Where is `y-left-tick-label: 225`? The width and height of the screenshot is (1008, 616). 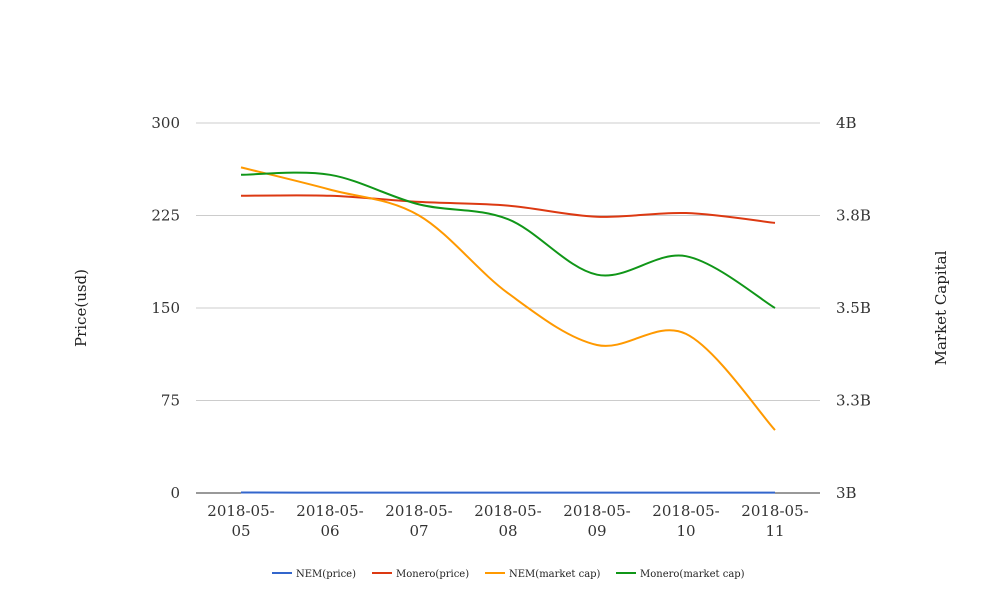
y-left-tick-label: 225 is located at coordinates (165, 216).